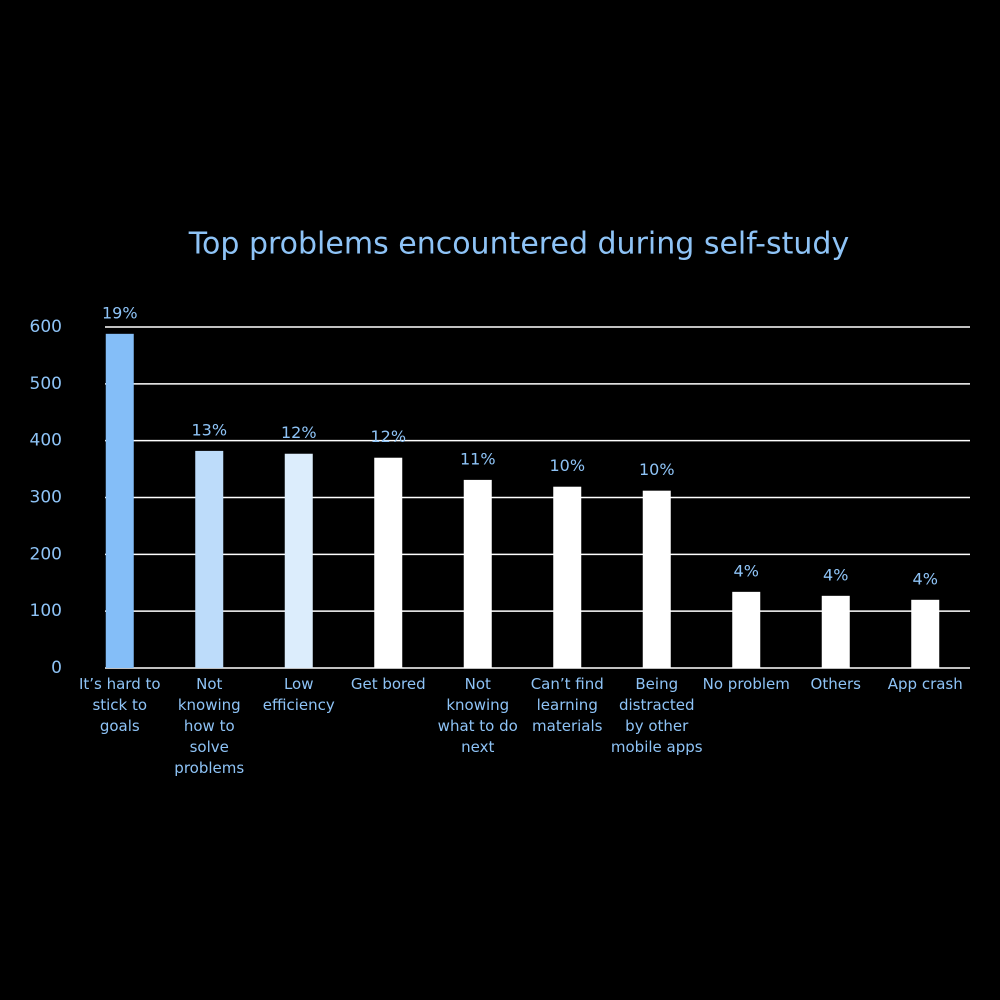 The height and width of the screenshot is (1000, 1000). What do you see at coordinates (298, 694) in the screenshot?
I see `x-tick-label: Low efficiency` at bounding box center [298, 694].